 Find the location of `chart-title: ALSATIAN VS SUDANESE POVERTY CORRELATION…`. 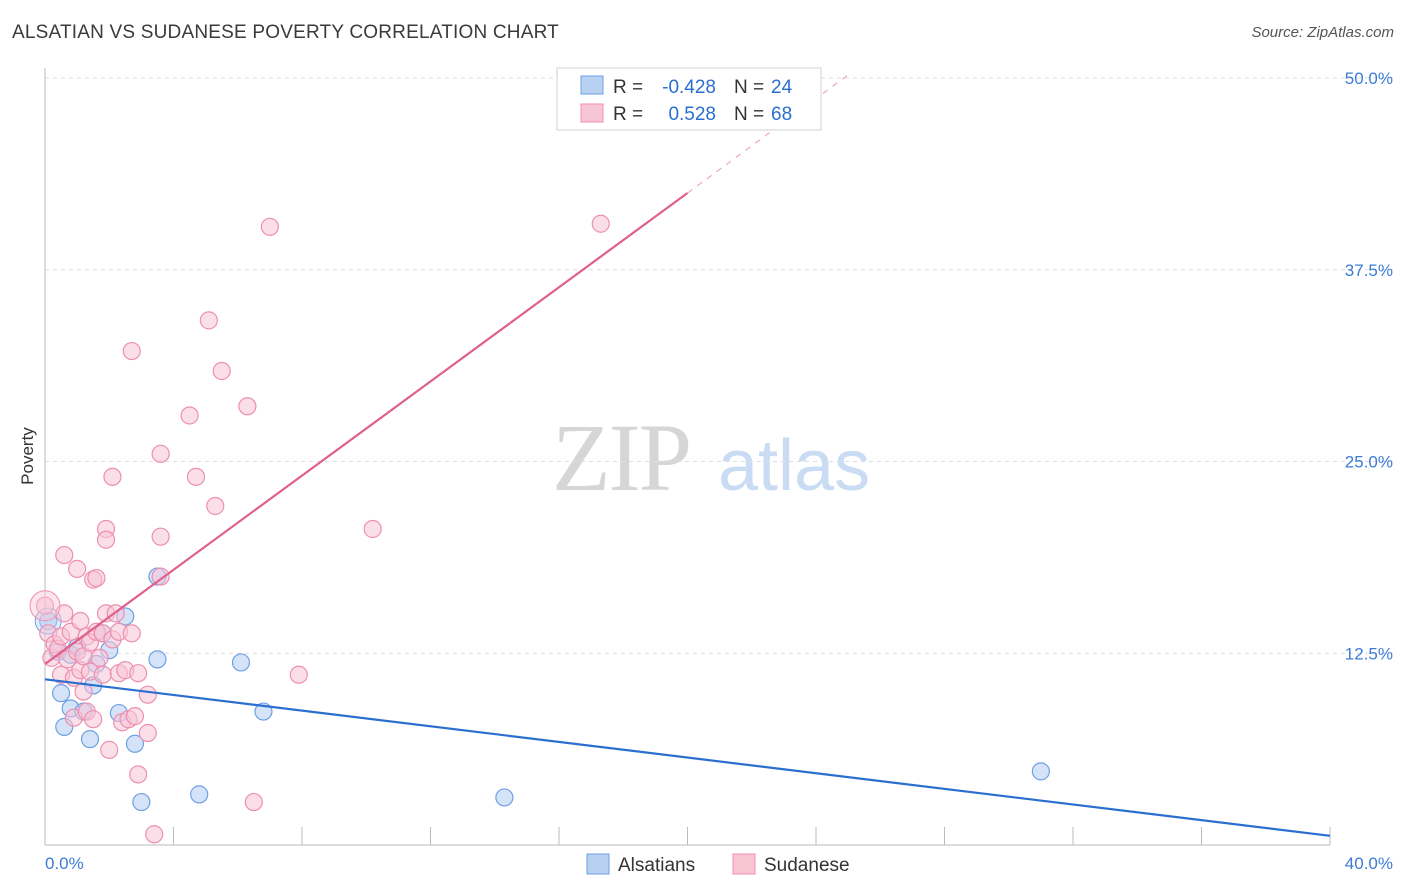

chart-title: ALSATIAN VS SUDANESE POVERTY CORRELATION… is located at coordinates (285, 32).